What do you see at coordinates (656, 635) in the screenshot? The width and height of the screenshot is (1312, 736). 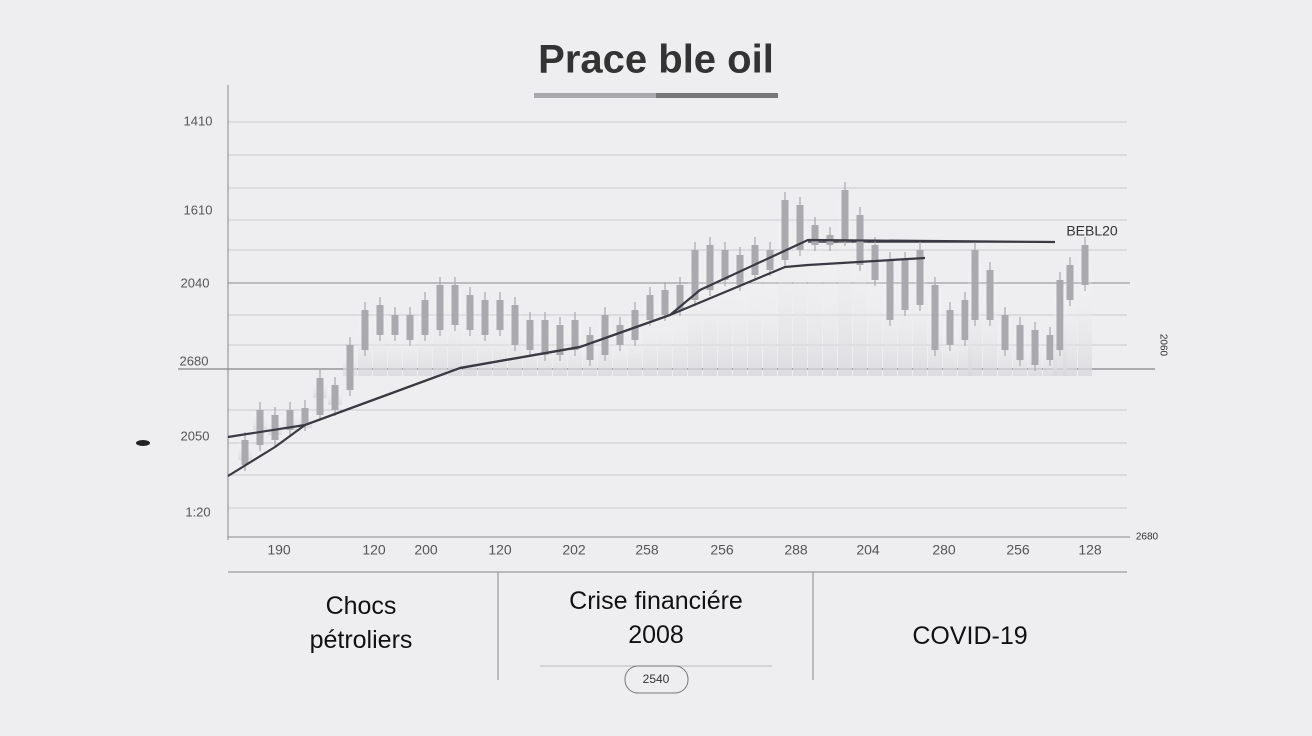 I see `period-label-line: 2008` at bounding box center [656, 635].